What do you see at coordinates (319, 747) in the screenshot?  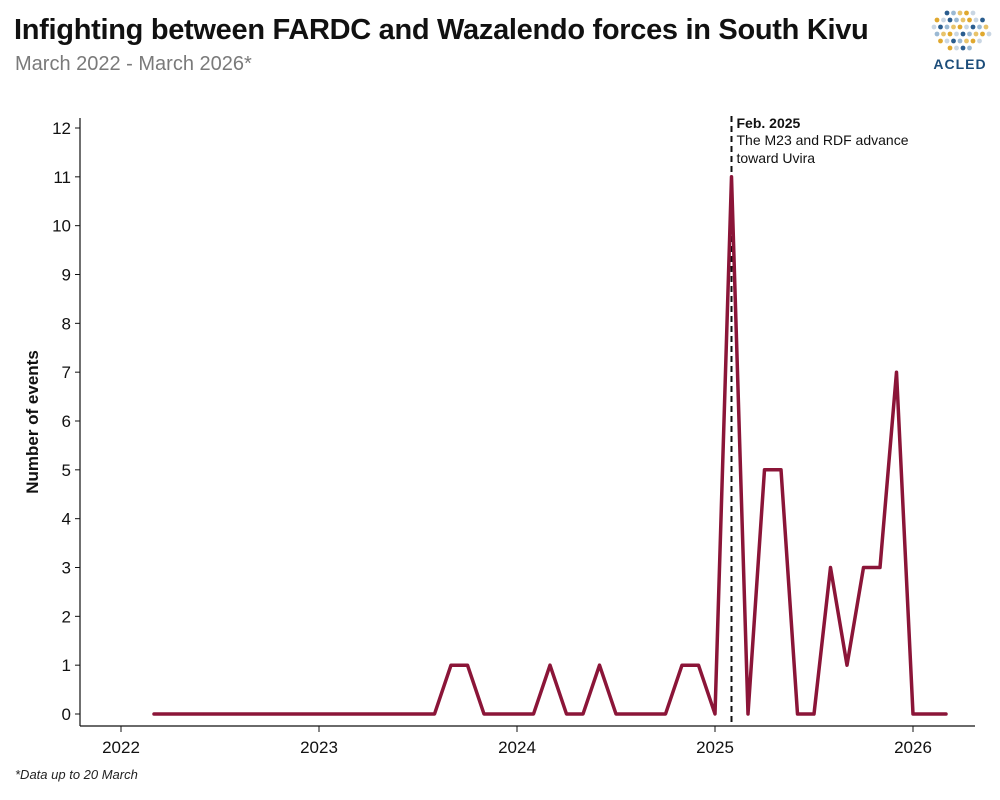 I see `x-tick-label: 2023` at bounding box center [319, 747].